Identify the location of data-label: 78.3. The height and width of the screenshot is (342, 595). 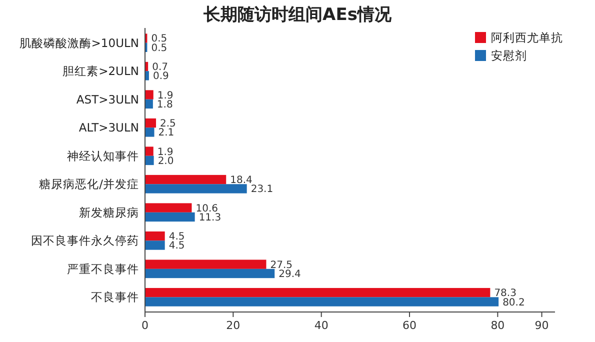
(505, 294).